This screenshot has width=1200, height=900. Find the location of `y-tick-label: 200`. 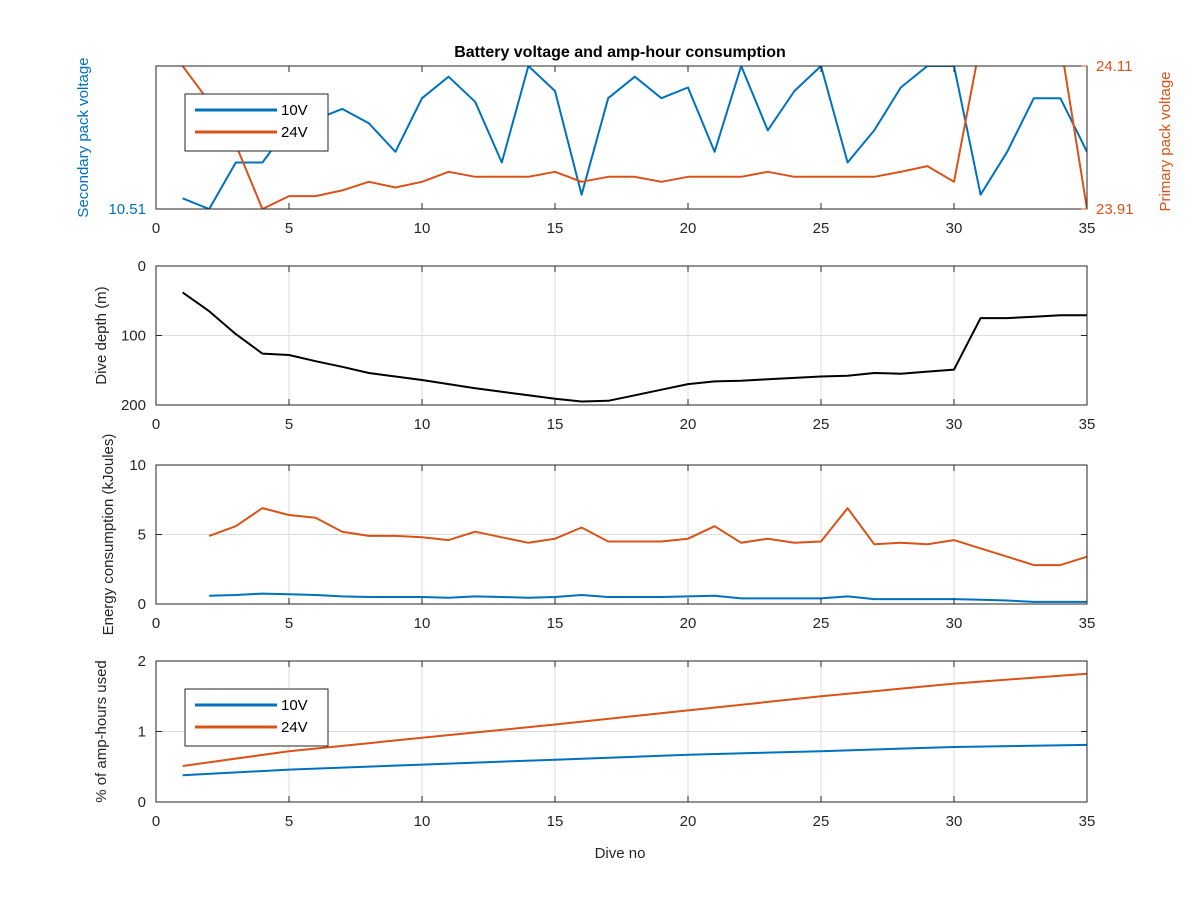

y-tick-label: 200 is located at coordinates (133, 405).